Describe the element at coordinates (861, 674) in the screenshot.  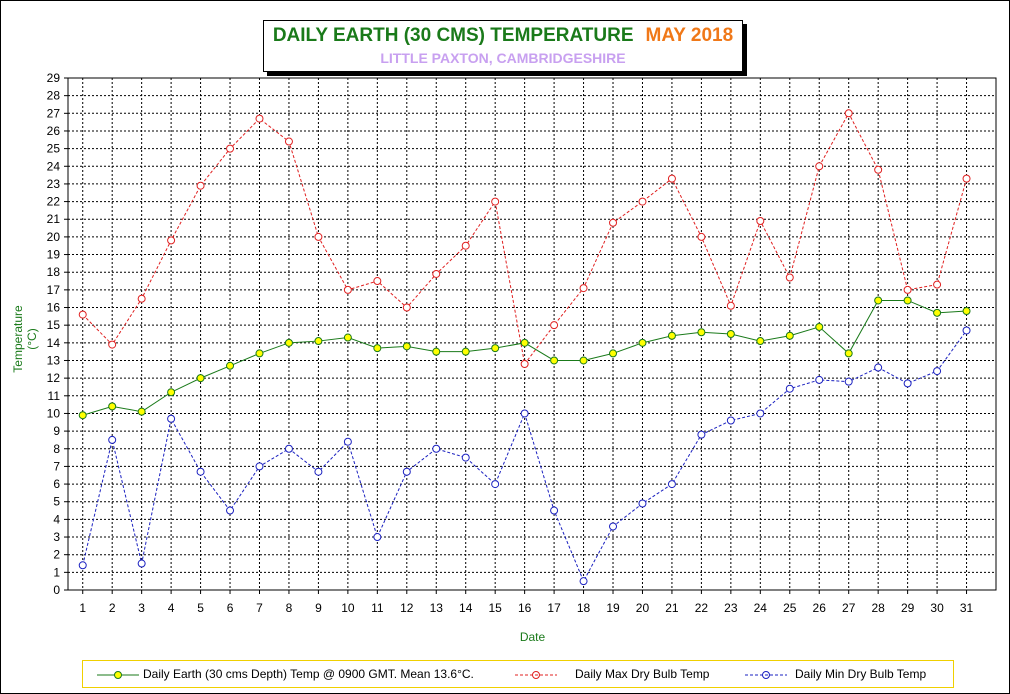
I see `legend-label-min: Daily Min Dry Bulb Temp` at that location.